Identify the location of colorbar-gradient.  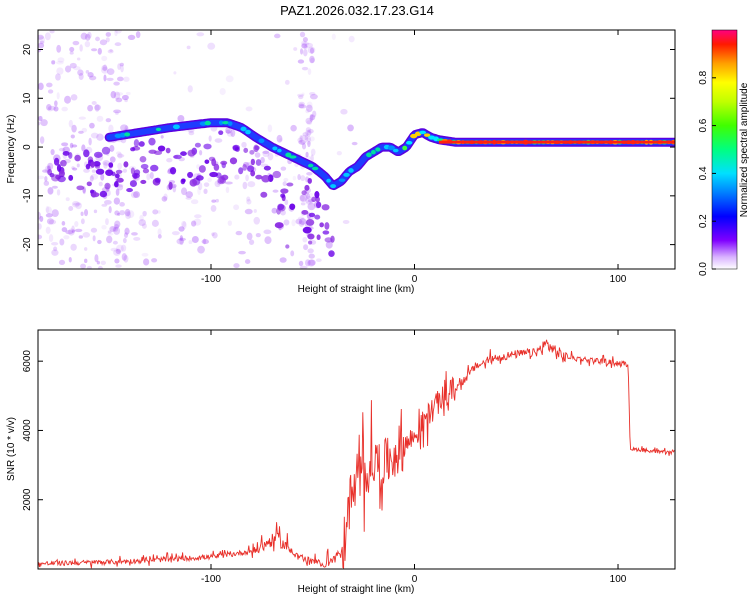
(724, 149).